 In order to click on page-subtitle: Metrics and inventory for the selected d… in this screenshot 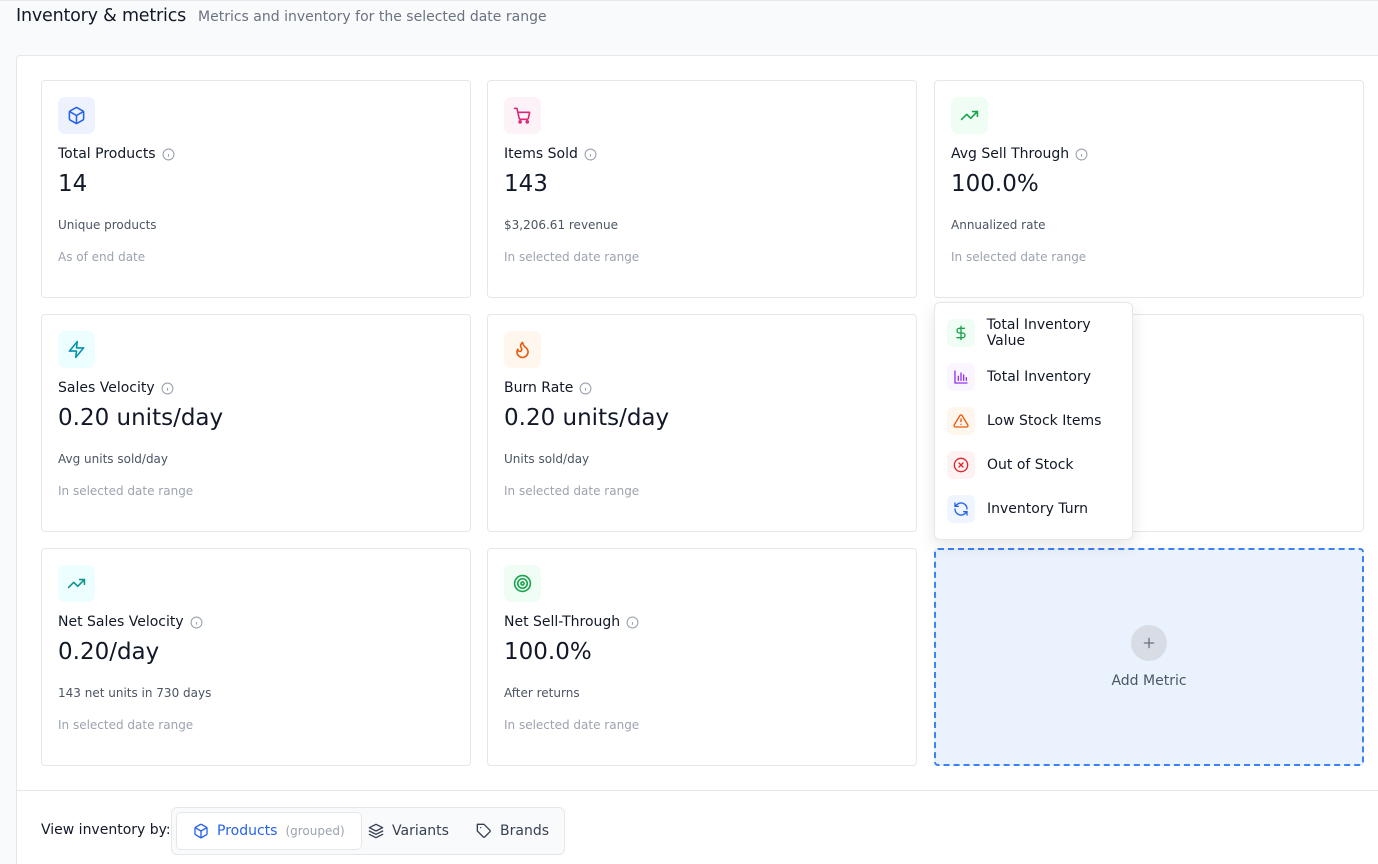, I will do `click(372, 17)`.